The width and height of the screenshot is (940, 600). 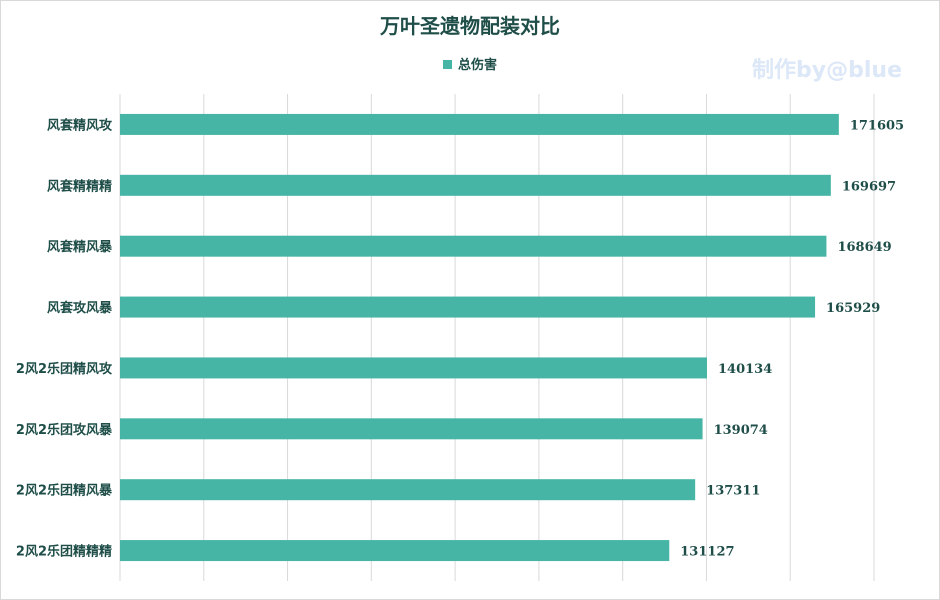 What do you see at coordinates (447, 64) in the screenshot?
I see `legend-swatch` at bounding box center [447, 64].